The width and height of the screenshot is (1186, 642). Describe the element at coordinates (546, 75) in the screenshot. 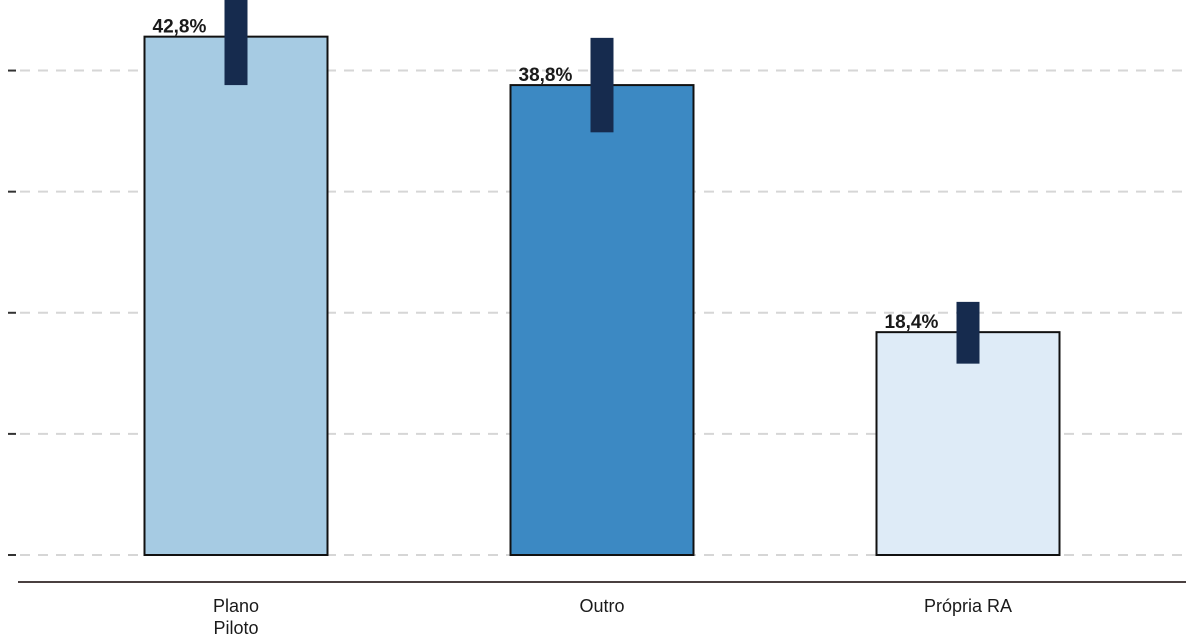

I see `data-label: 38,8%` at that location.